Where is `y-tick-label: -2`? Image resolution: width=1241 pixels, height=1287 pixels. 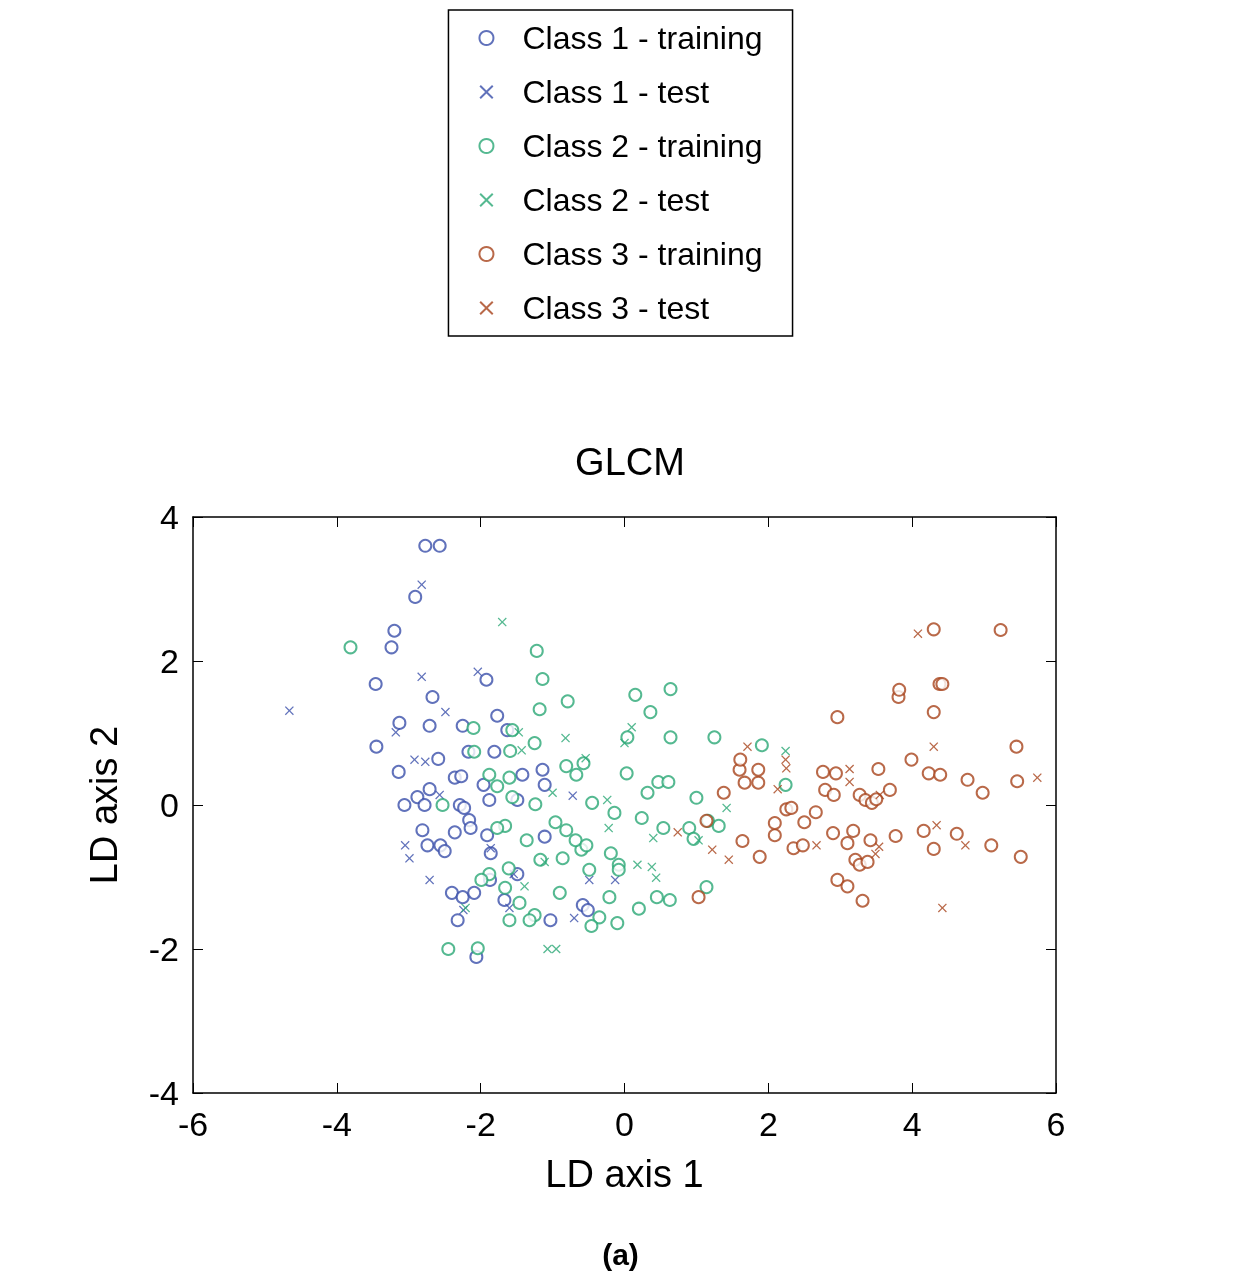
y-tick-label: -2 is located at coordinates (163, 949).